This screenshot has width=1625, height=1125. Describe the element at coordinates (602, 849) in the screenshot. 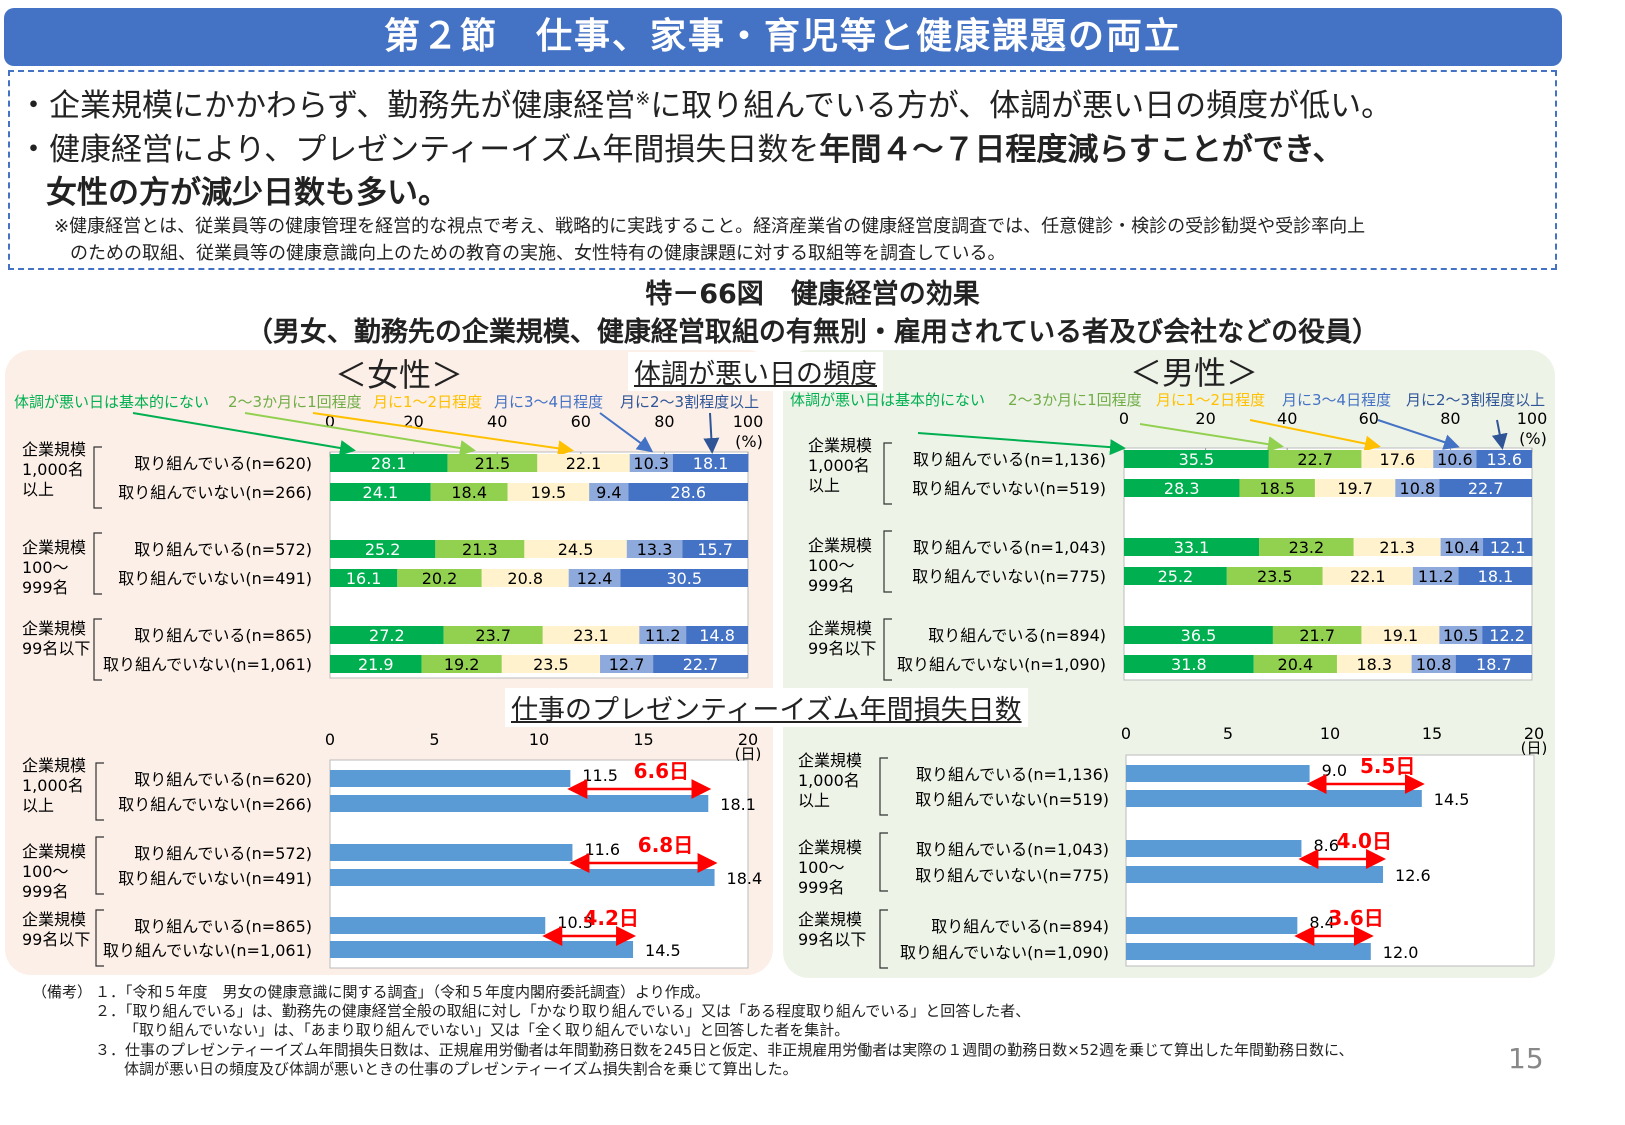

I see `data-label: 11.6` at that location.